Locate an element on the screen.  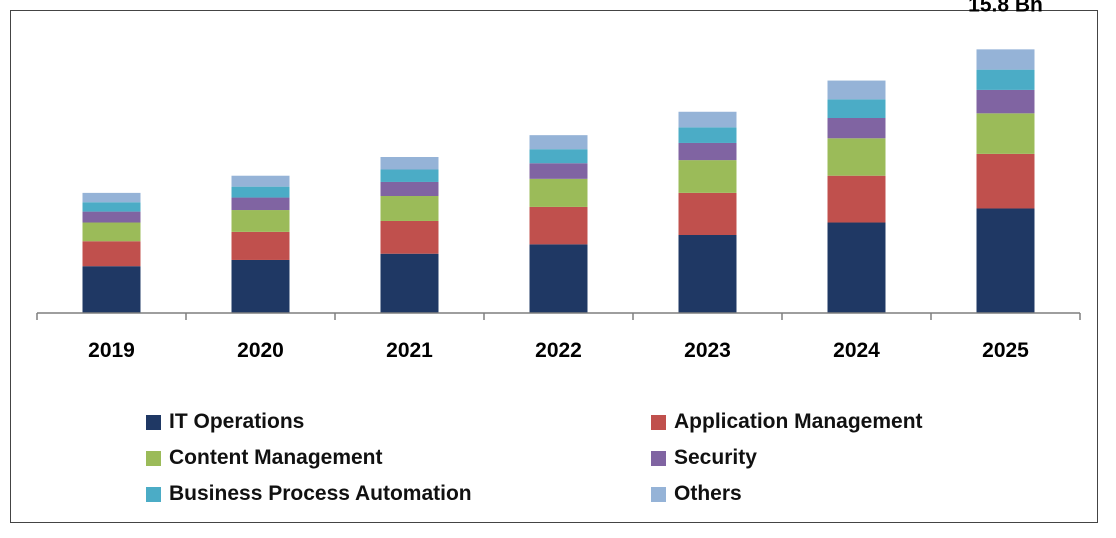
x-tick-label: 2019 is located at coordinates (111, 350).